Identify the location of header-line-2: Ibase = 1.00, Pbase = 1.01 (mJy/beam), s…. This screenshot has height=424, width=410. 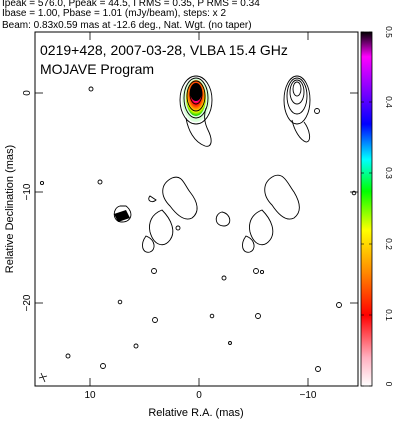
(114, 13).